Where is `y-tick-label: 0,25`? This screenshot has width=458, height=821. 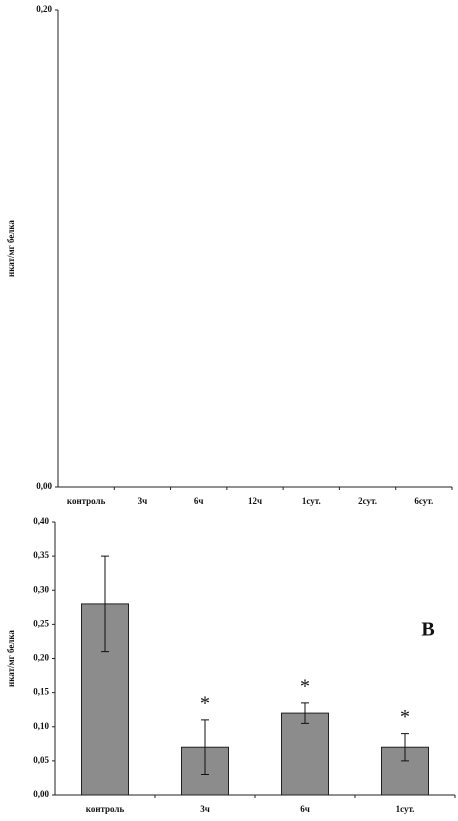 y-tick-label: 0,25 is located at coordinates (41, 623).